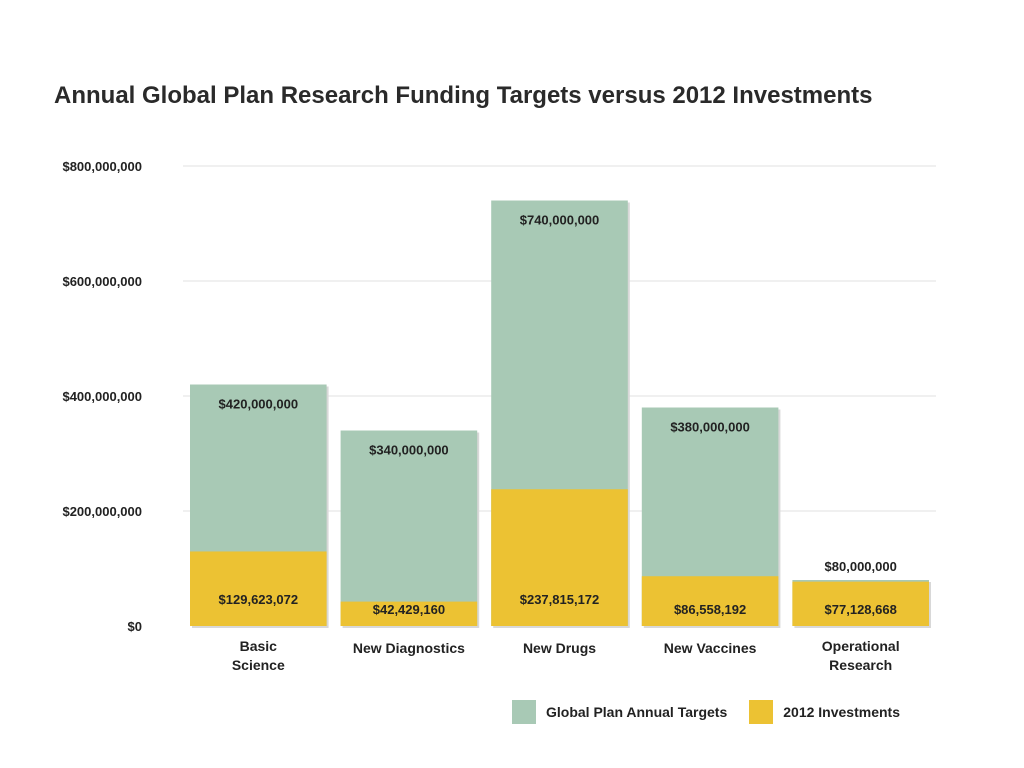 This screenshot has width=1024, height=768. What do you see at coordinates (710, 609) in the screenshot?
I see `data-label-investment: $86,558,192` at bounding box center [710, 609].